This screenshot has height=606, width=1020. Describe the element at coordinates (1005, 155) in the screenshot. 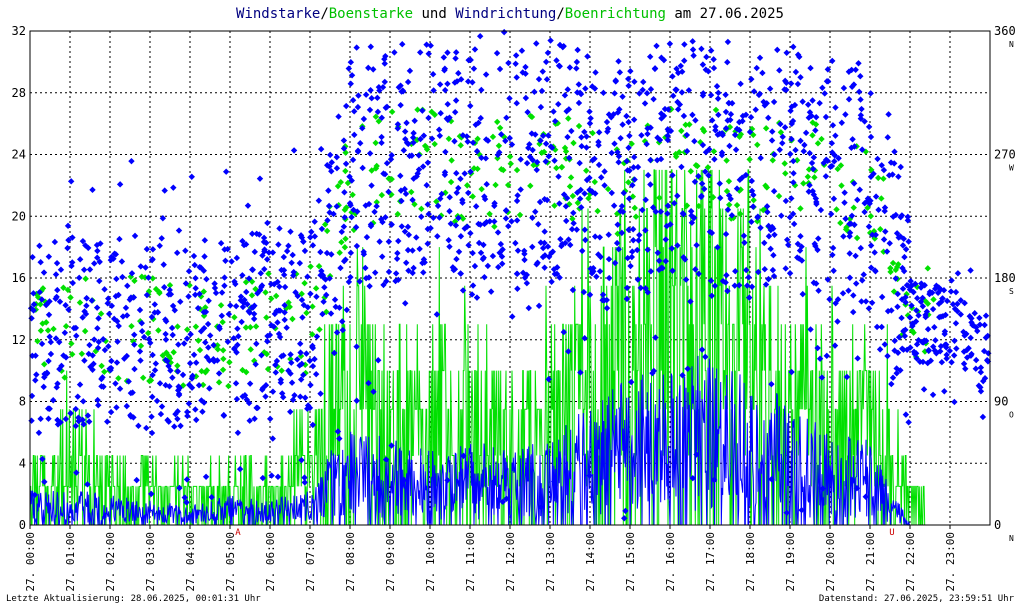

I see `y-right-tick-label: 270` at that location.